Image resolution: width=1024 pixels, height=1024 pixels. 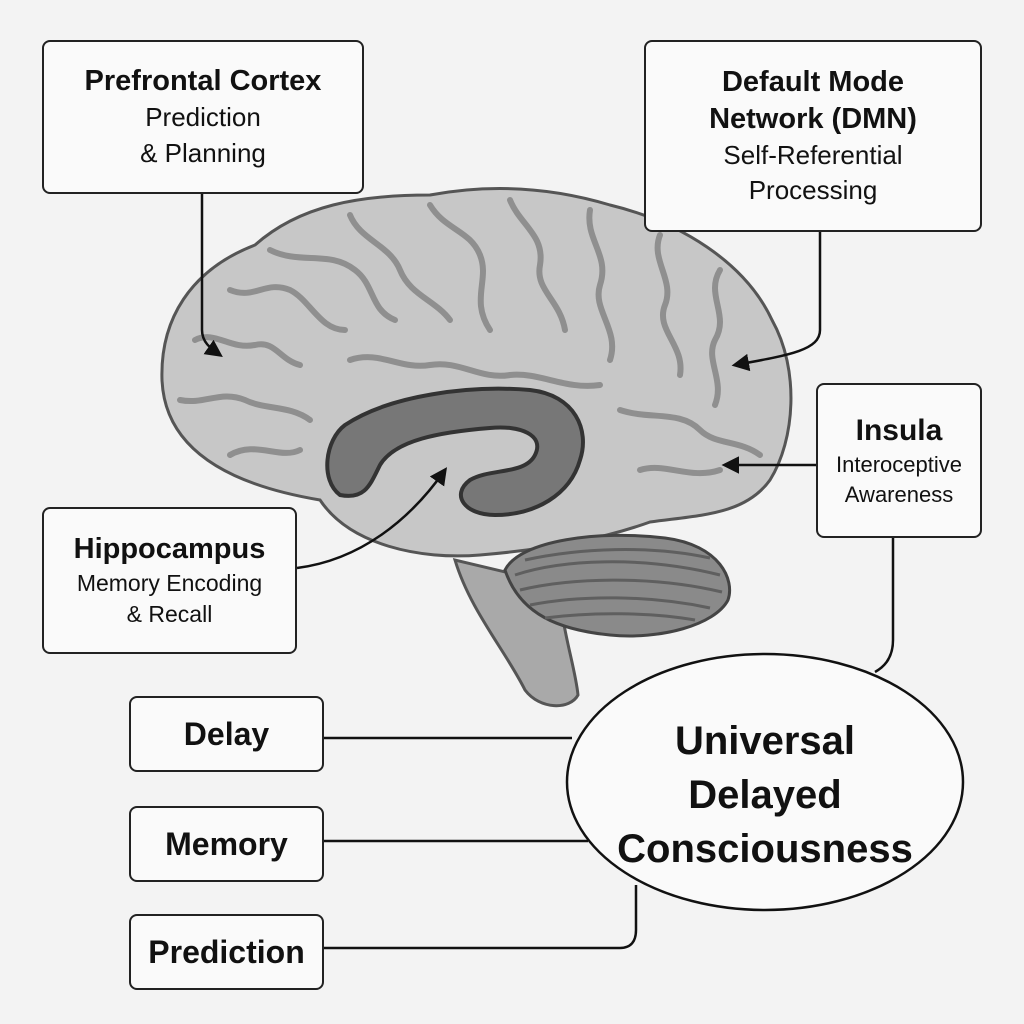 I want to click on prefrontal-cortex-title: Prefrontal Cortex, so click(x=203, y=81).